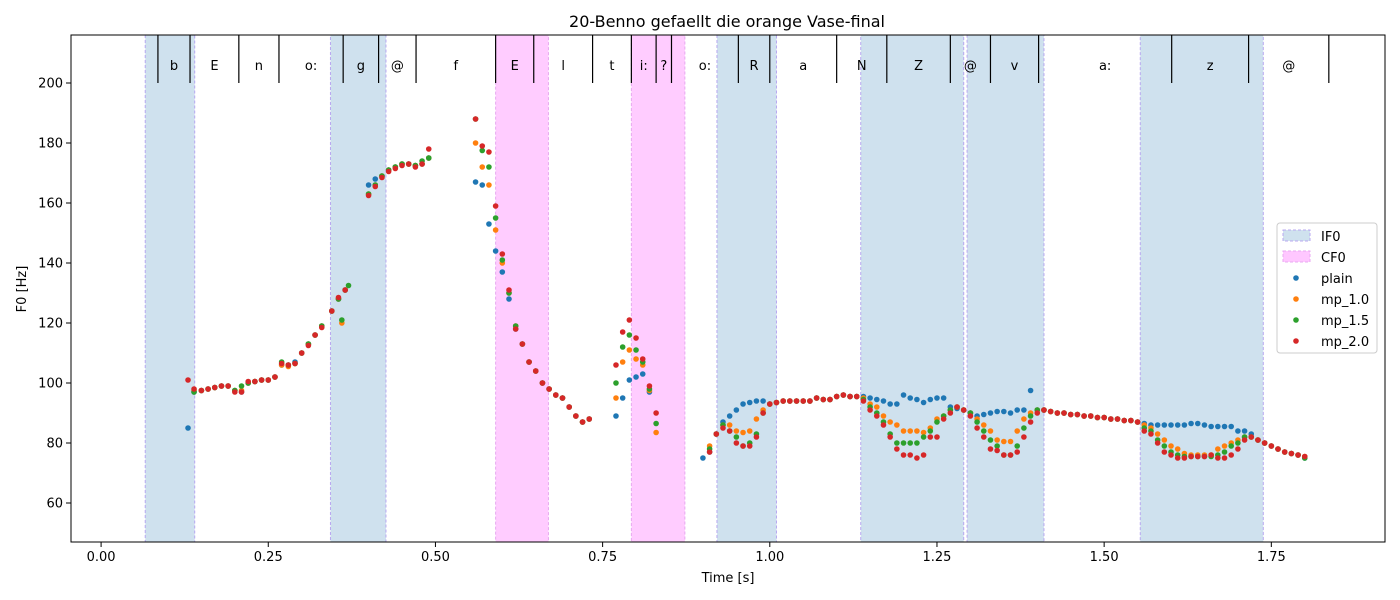 This screenshot has height=600, width=1400. Describe the element at coordinates (54, 294) in the screenshot. I see `y-axis: 60 80 100 120 140 160 180 200` at that location.